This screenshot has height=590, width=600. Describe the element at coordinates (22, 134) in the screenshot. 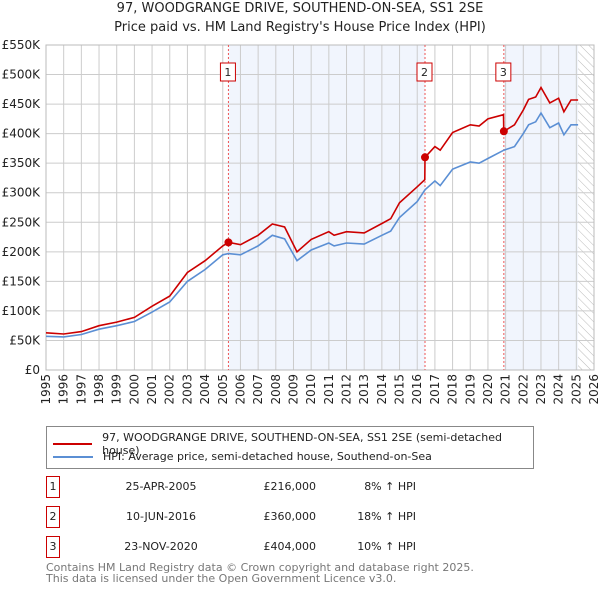

I see `y-tick-label: £400K` at that location.